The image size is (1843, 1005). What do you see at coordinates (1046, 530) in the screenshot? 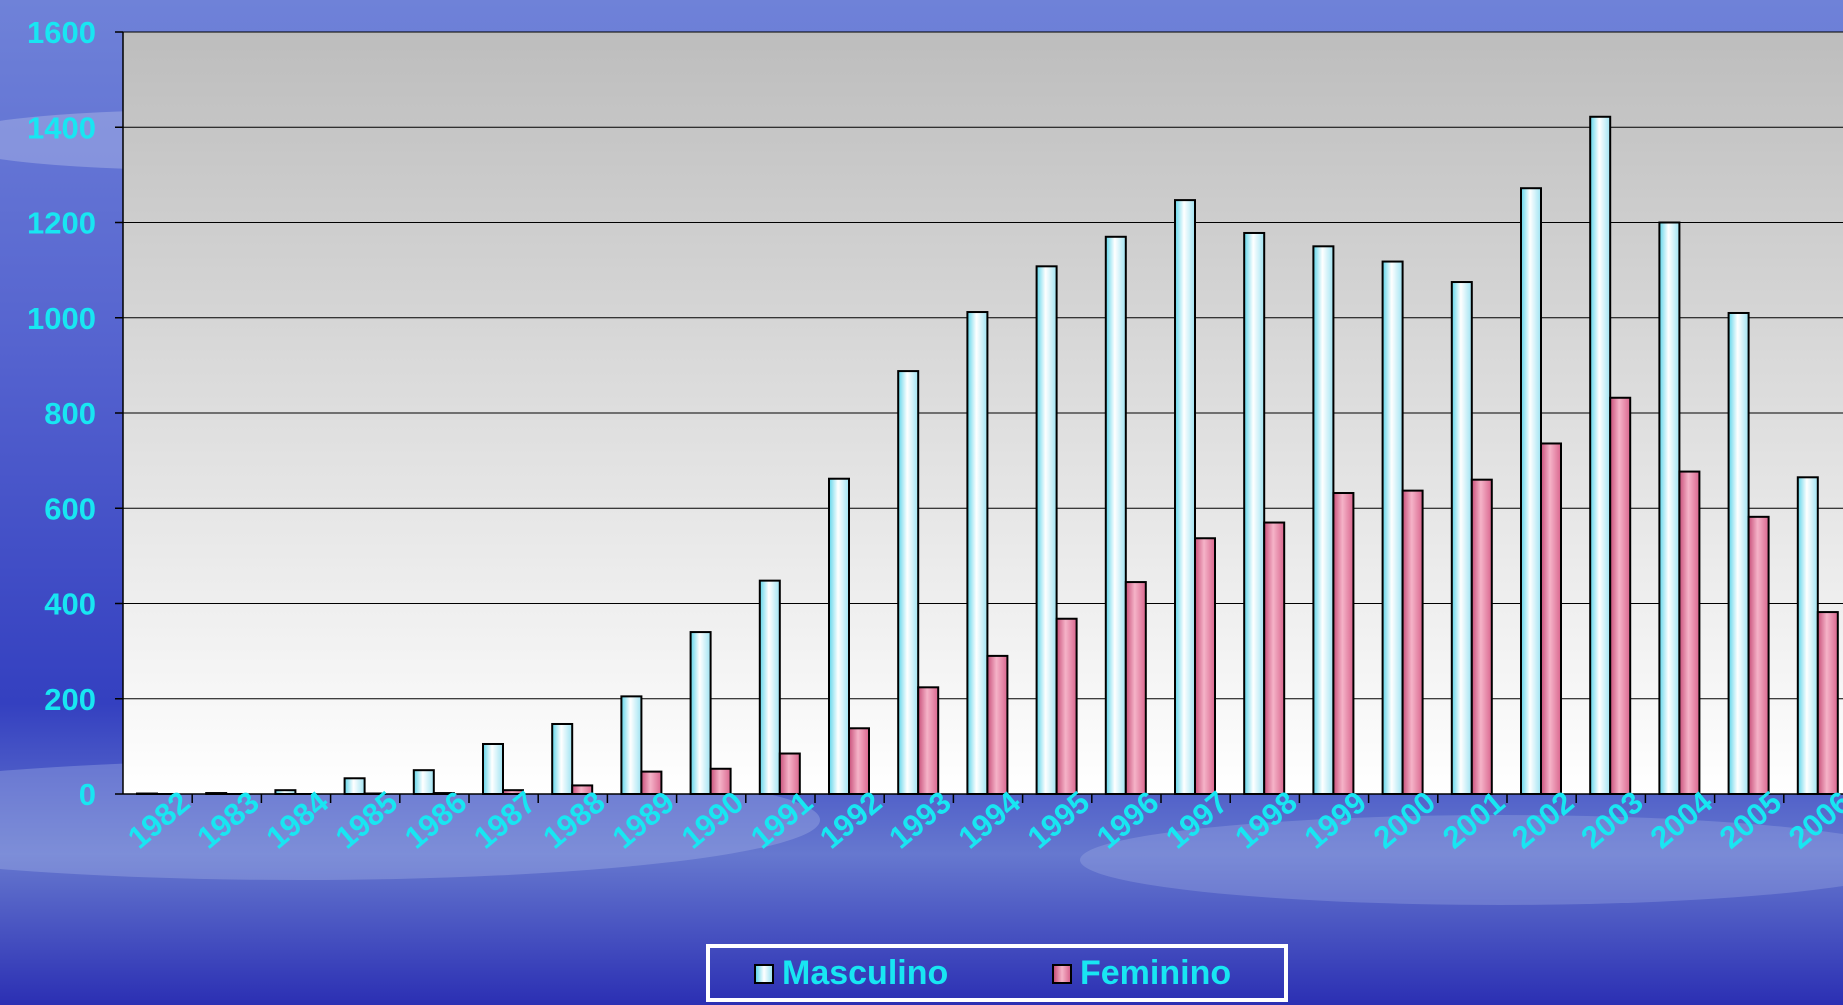
I see `bar-masculino-1995` at bounding box center [1046, 530].